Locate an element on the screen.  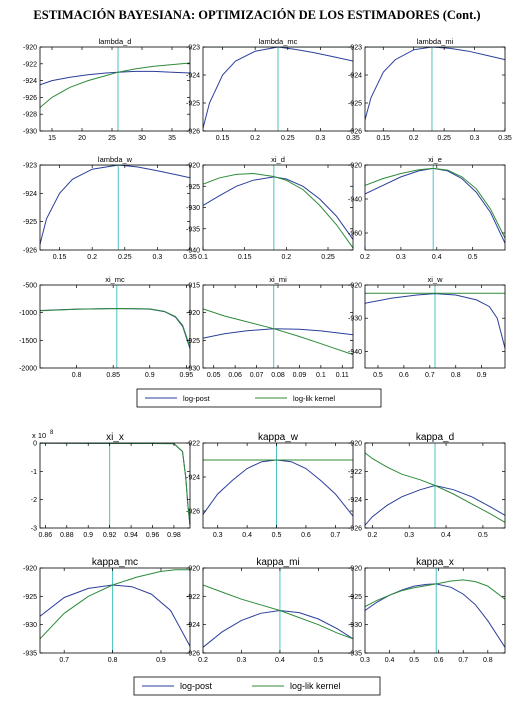
x-tick-label: 25 is located at coordinates (112, 138).